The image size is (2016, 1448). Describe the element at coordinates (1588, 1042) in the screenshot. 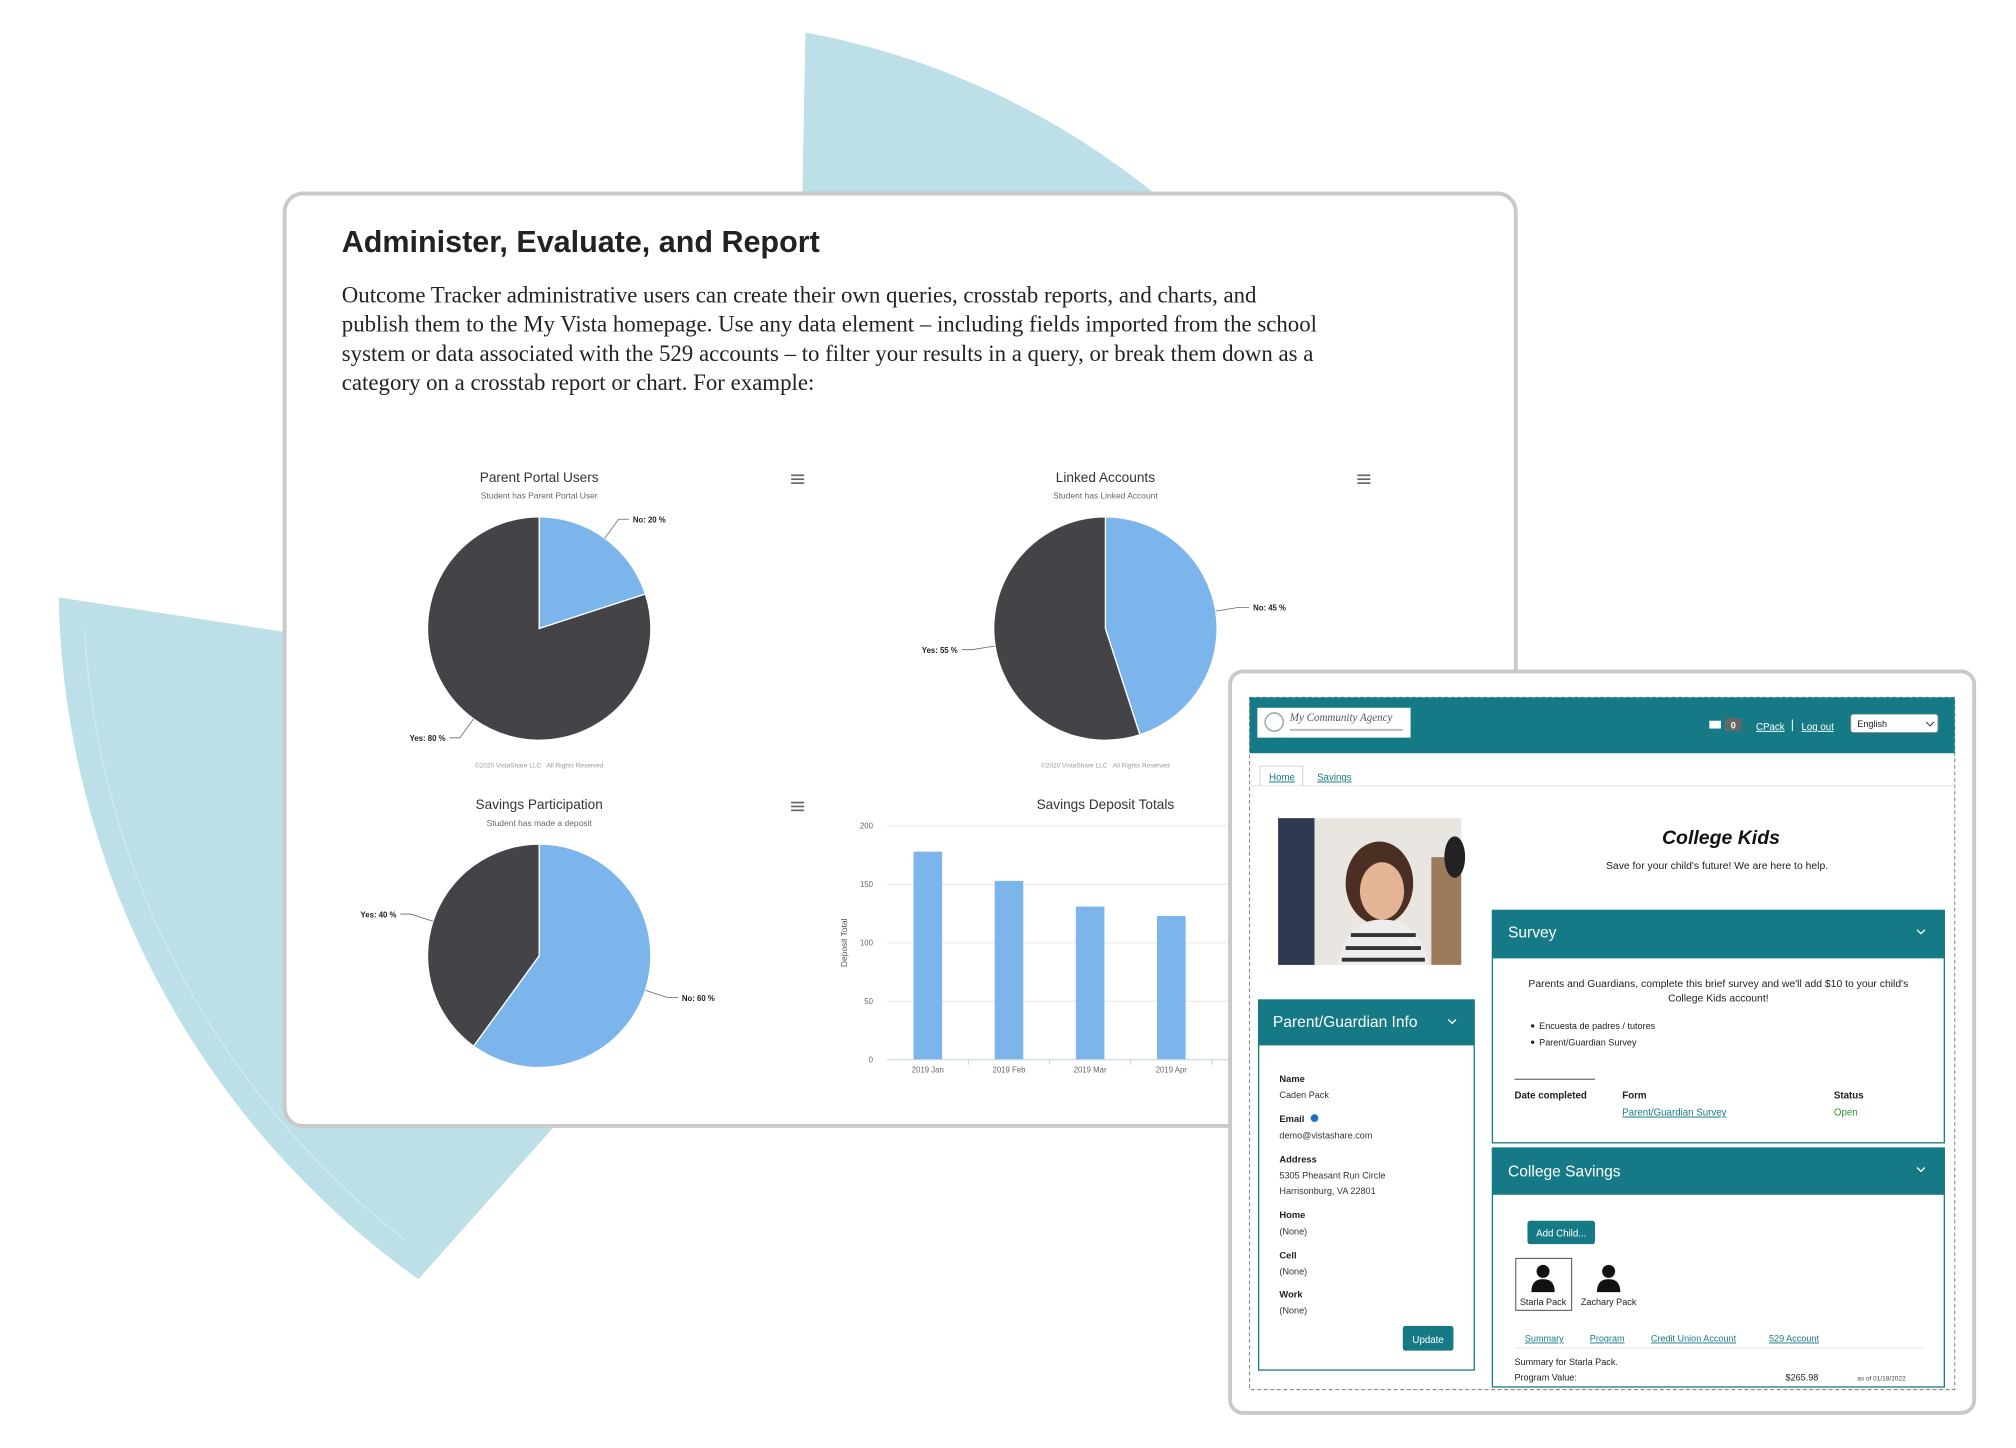

I see `survey-item: Parent/Guardian Survey` at that location.